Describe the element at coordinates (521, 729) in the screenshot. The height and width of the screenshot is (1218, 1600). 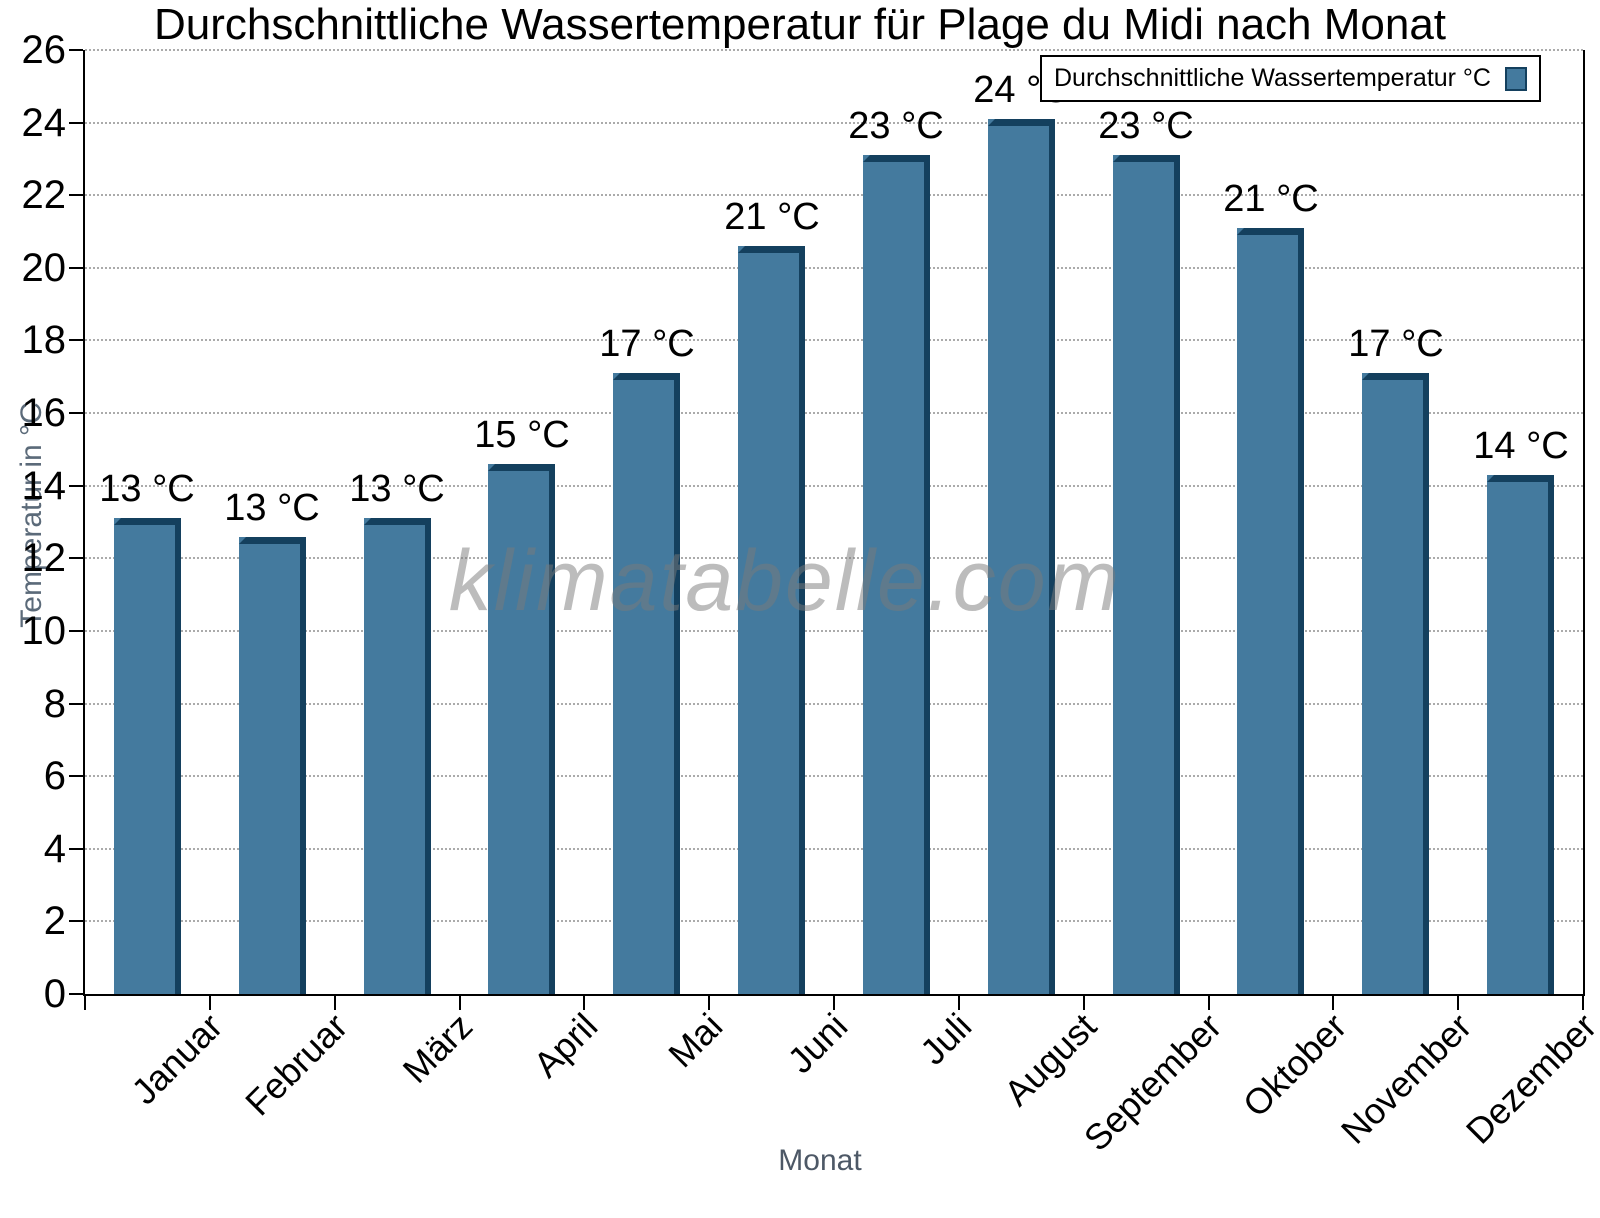
I see `bar-april` at that location.